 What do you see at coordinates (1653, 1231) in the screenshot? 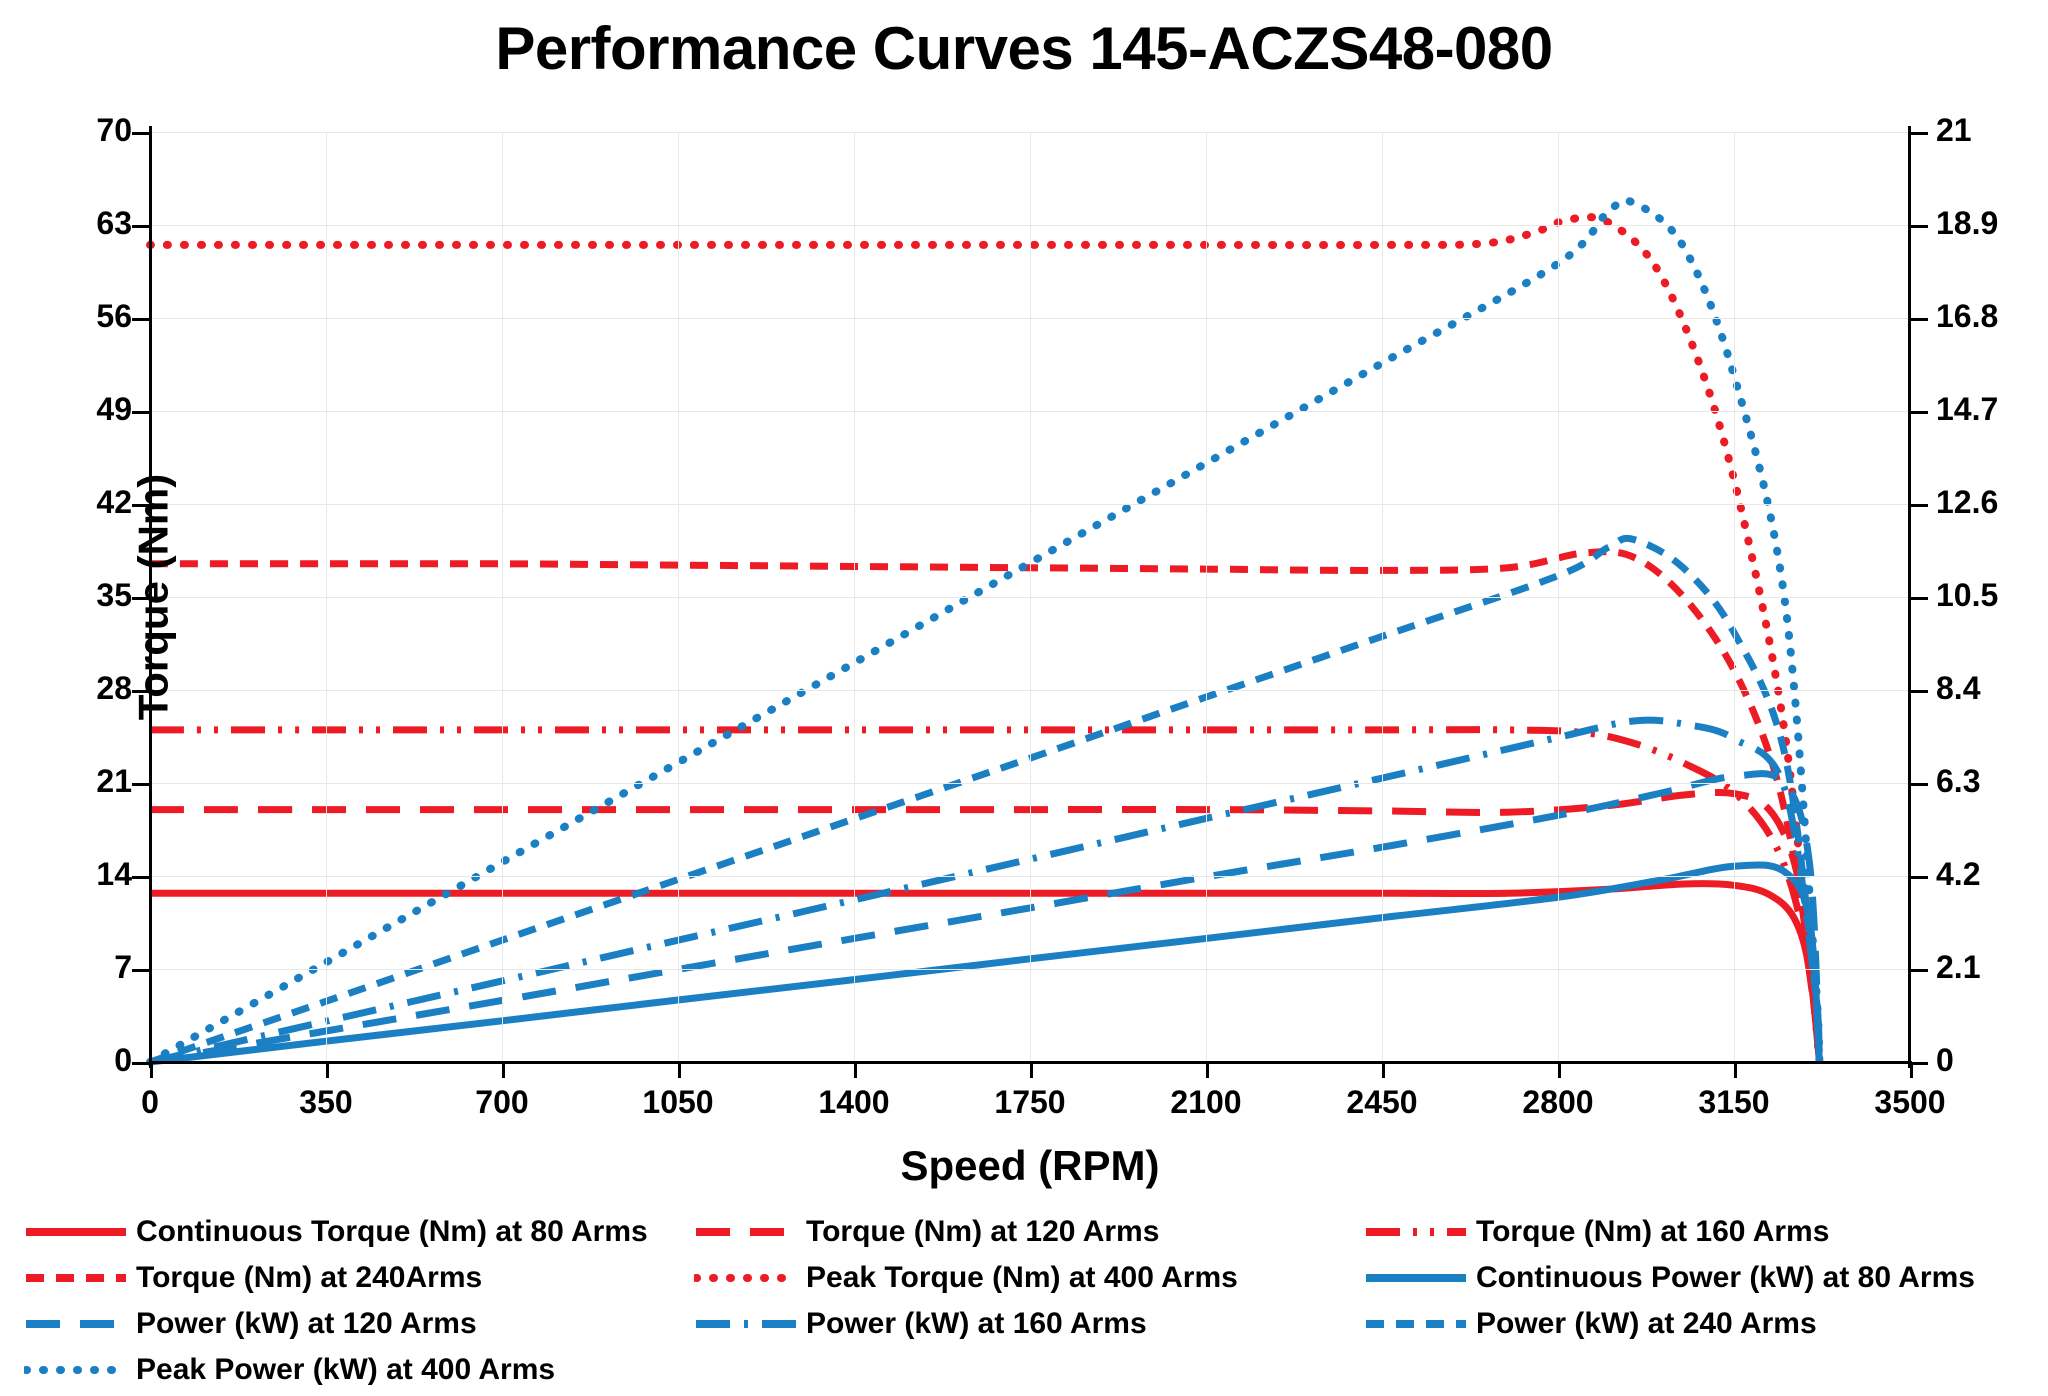
I see `legend-label: Torque (Nm) at 160 Arms` at bounding box center [1653, 1231].